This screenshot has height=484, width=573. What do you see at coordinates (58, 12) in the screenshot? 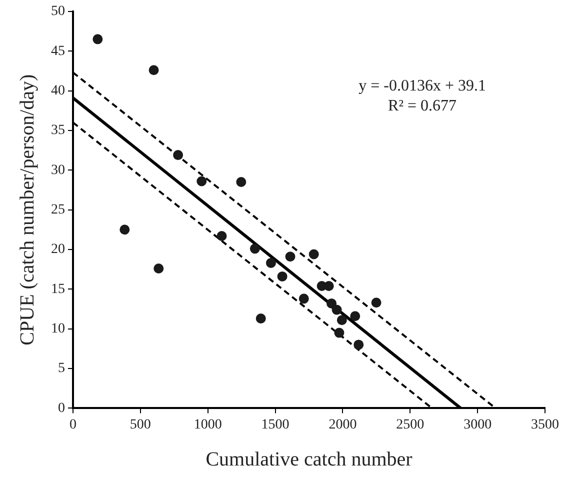
I see `y-tick-label: 50` at bounding box center [58, 12].